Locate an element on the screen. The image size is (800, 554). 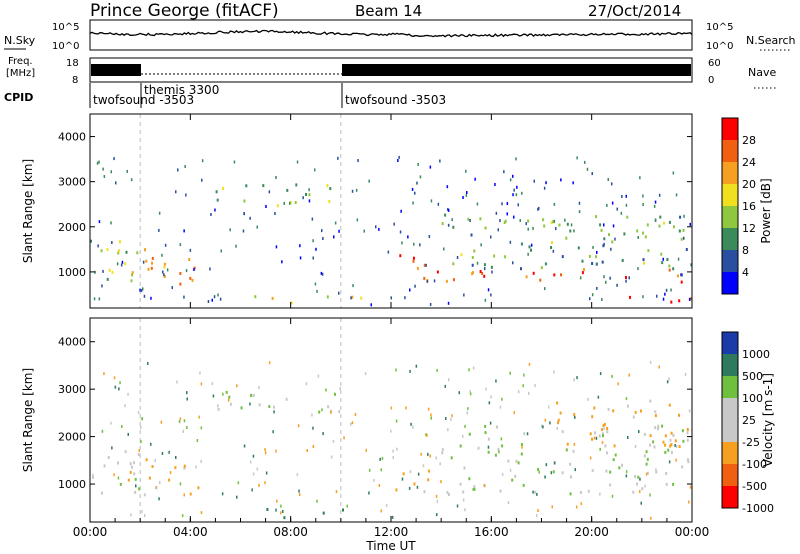
colorbar-tick-label: 20 is located at coordinates (749, 184).